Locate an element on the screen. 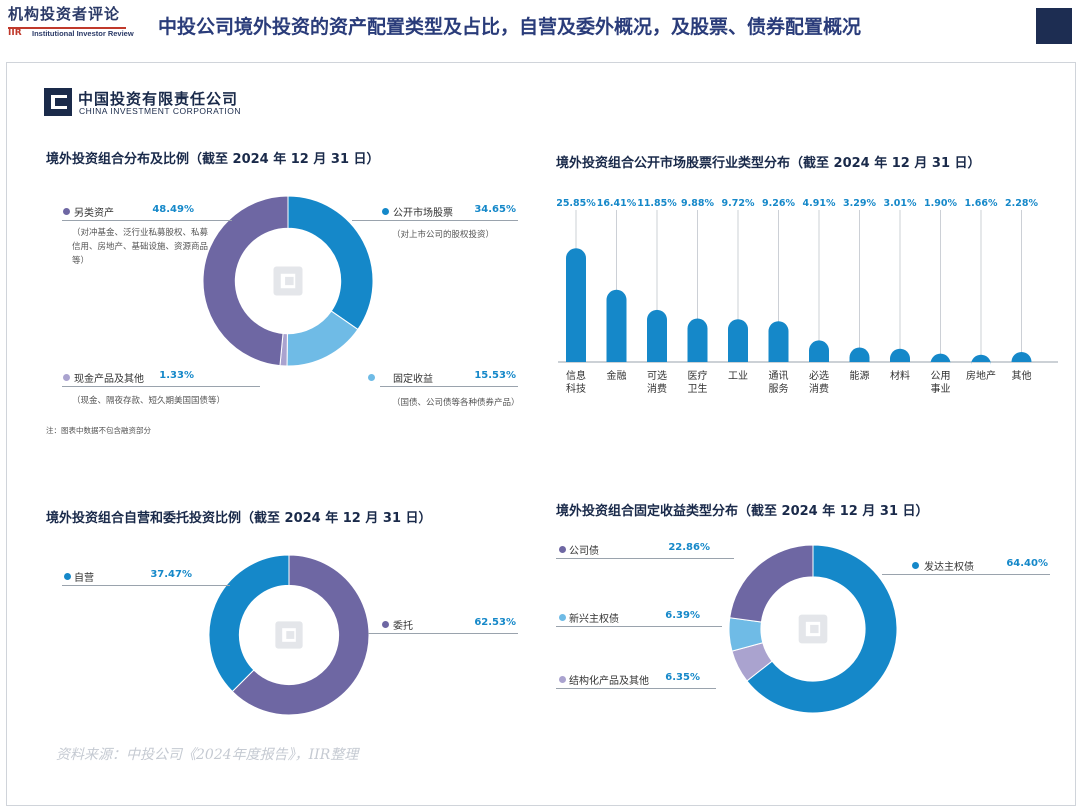  self-delegated-center-logo-icon is located at coordinates (289, 635).